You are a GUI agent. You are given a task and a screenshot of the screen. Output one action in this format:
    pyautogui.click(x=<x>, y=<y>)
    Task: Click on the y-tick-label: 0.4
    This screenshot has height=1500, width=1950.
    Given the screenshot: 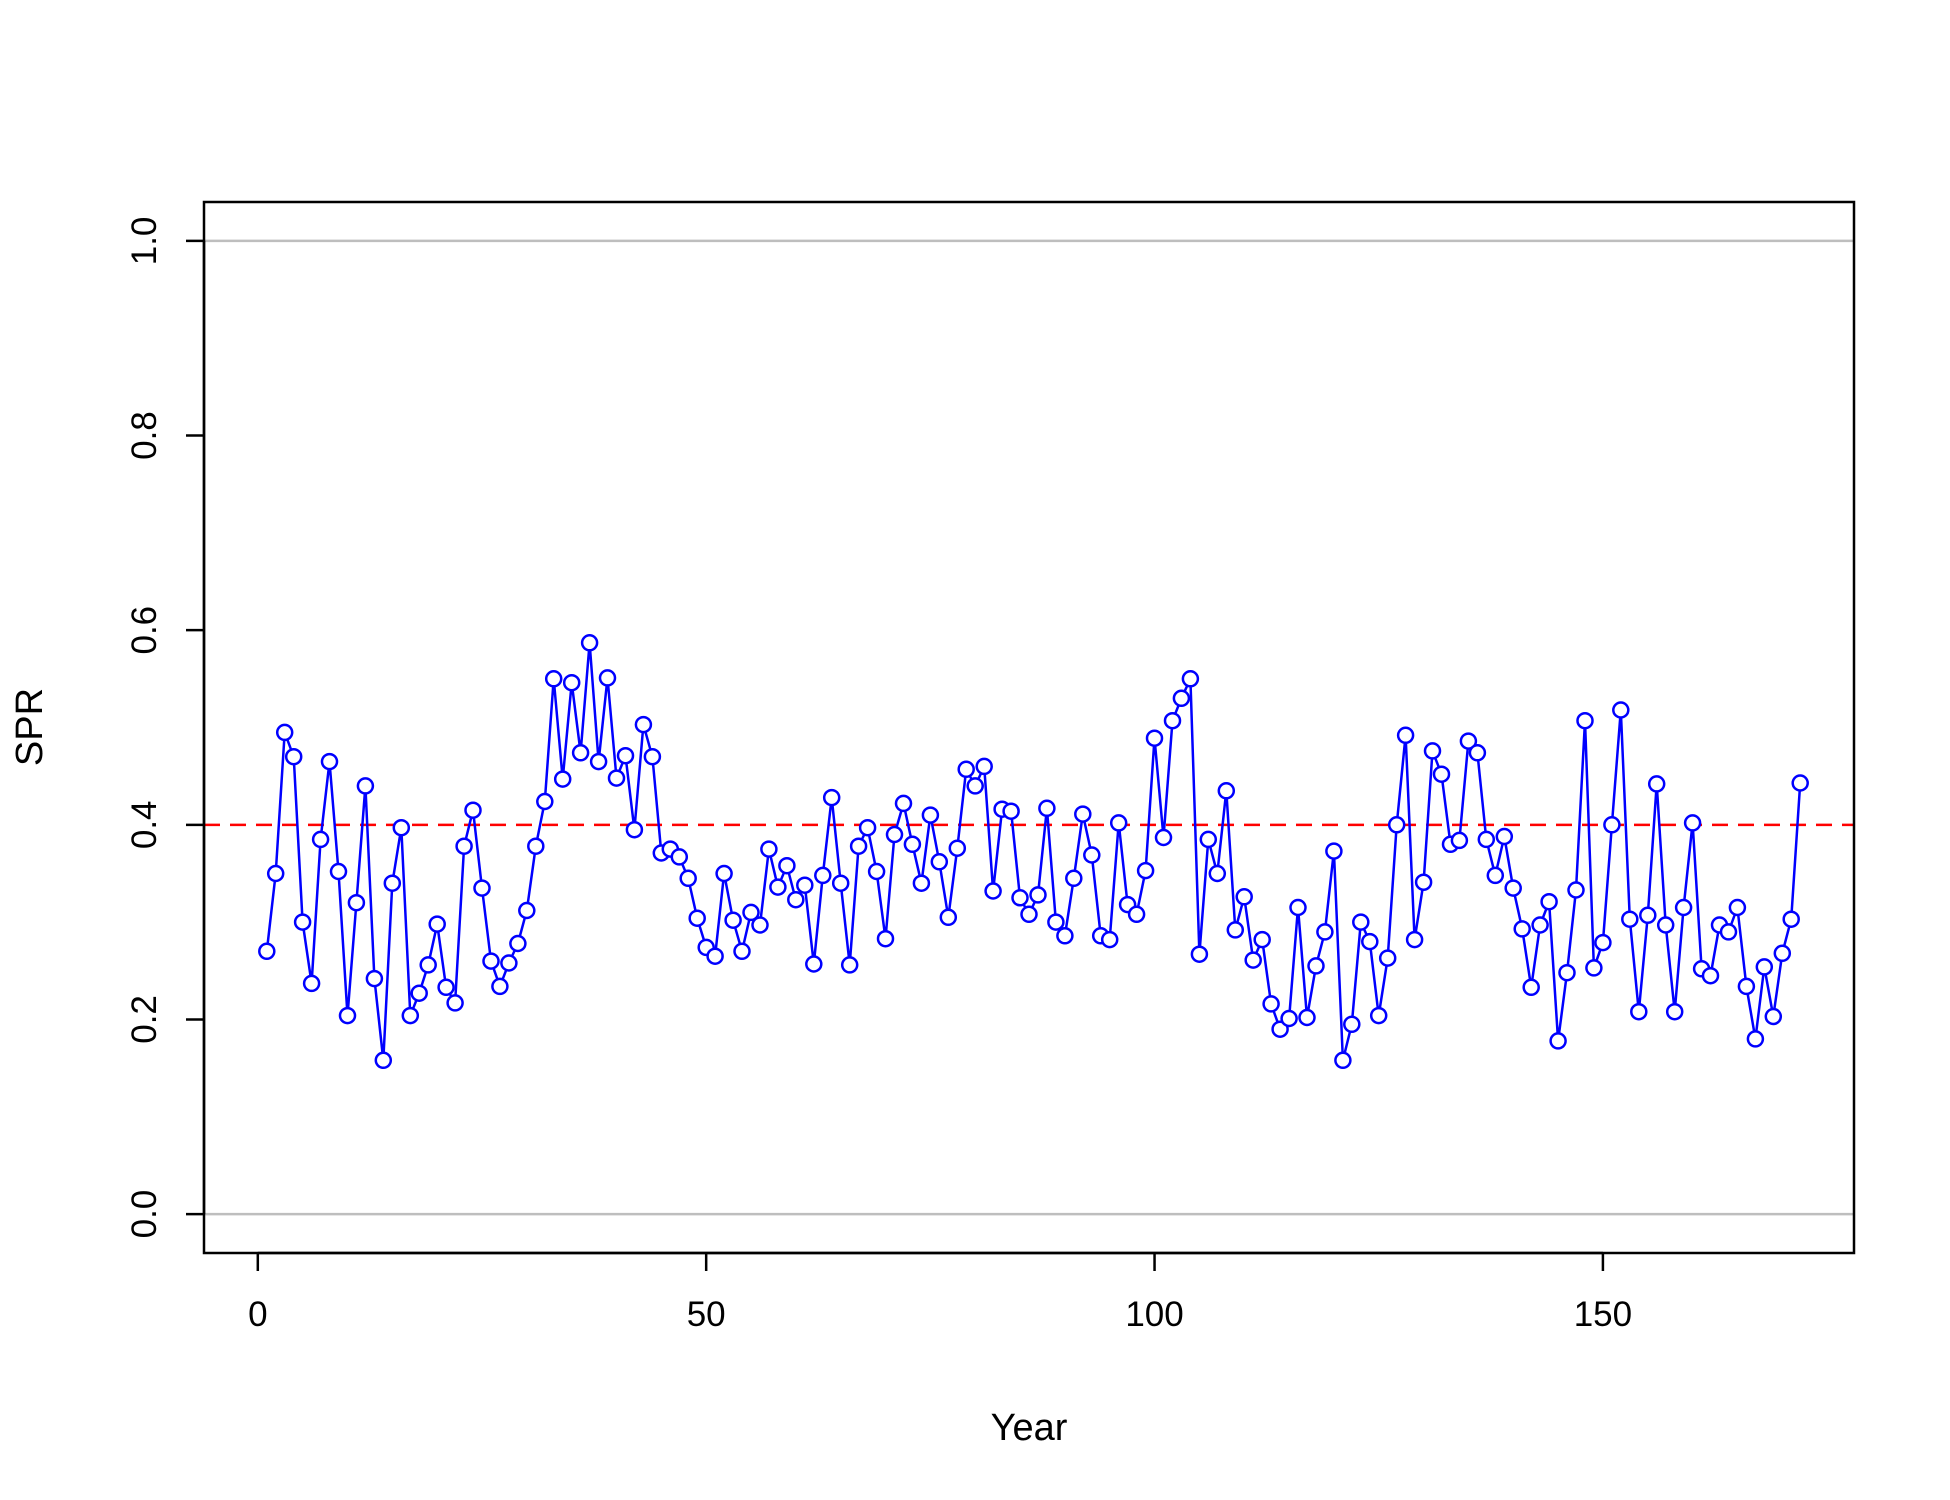 What is the action you would take?
    pyautogui.click(x=144, y=824)
    